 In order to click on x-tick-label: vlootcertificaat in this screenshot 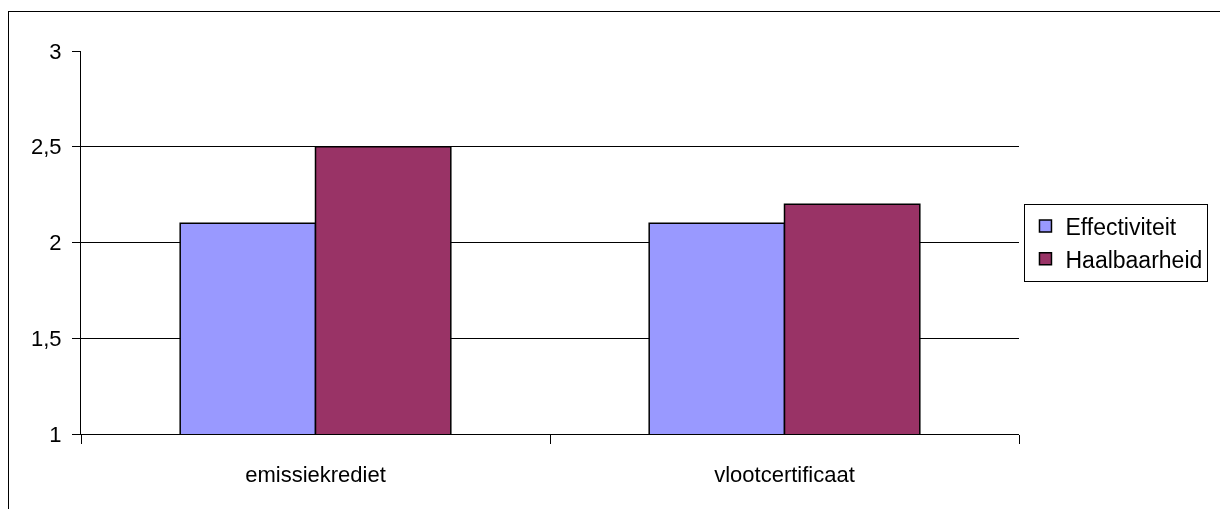, I will do `click(784, 475)`.